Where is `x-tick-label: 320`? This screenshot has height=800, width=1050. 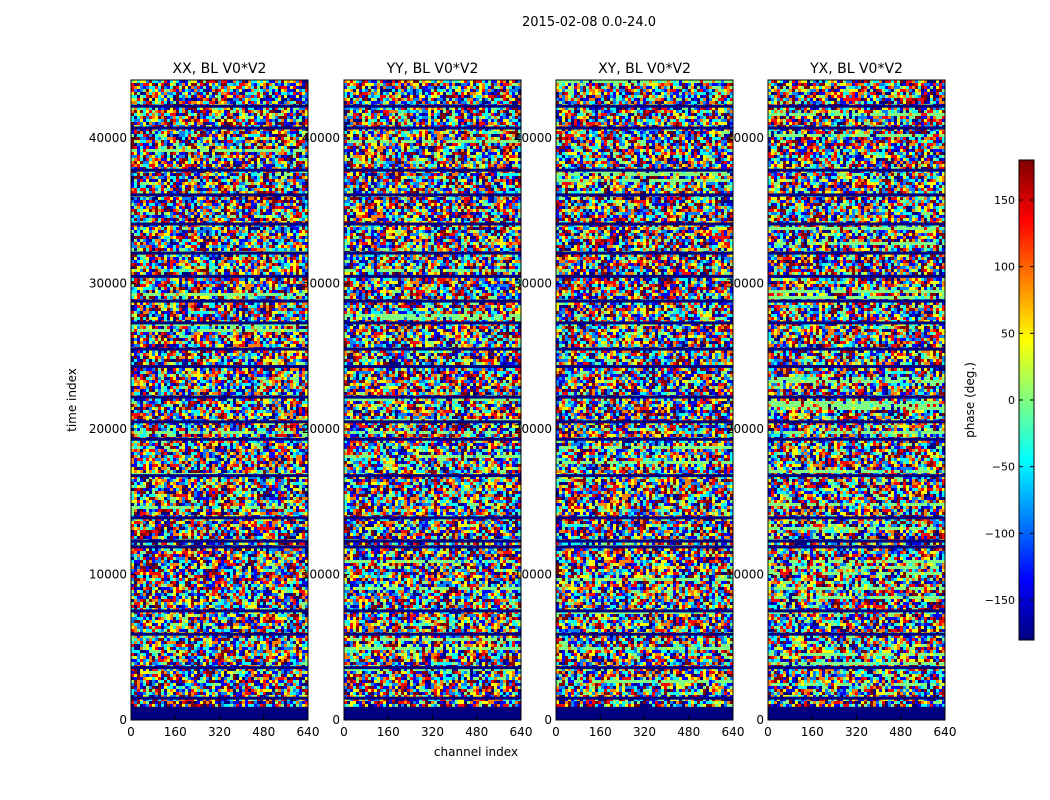 x-tick-label: 320 is located at coordinates (219, 732).